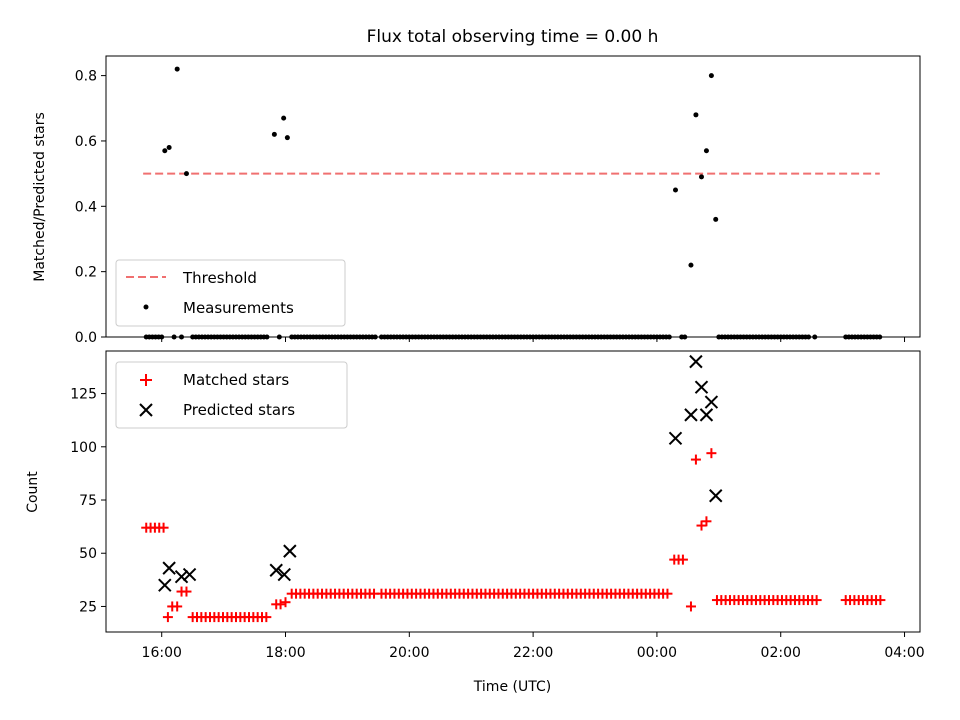 This screenshot has height=720, width=960. What do you see at coordinates (83, 448) in the screenshot?
I see `y-tick-label: 100` at bounding box center [83, 448].